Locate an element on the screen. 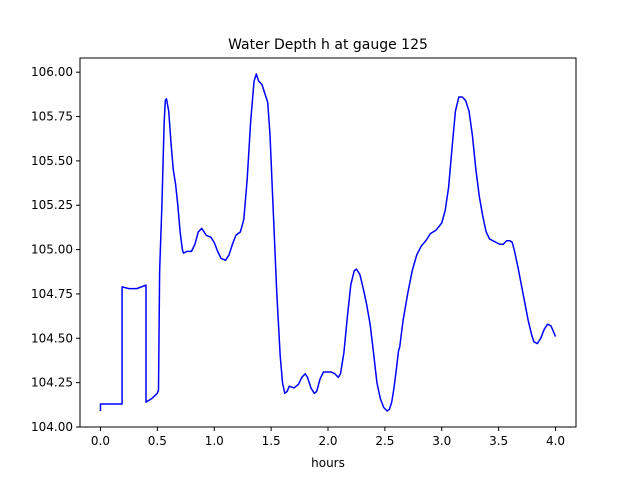 This screenshot has width=640, height=480. x-axis-ticks: 0.0 0.5 1.0 1.5 2.0 2.5 3.0 3.5 4.0 is located at coordinates (328, 437).